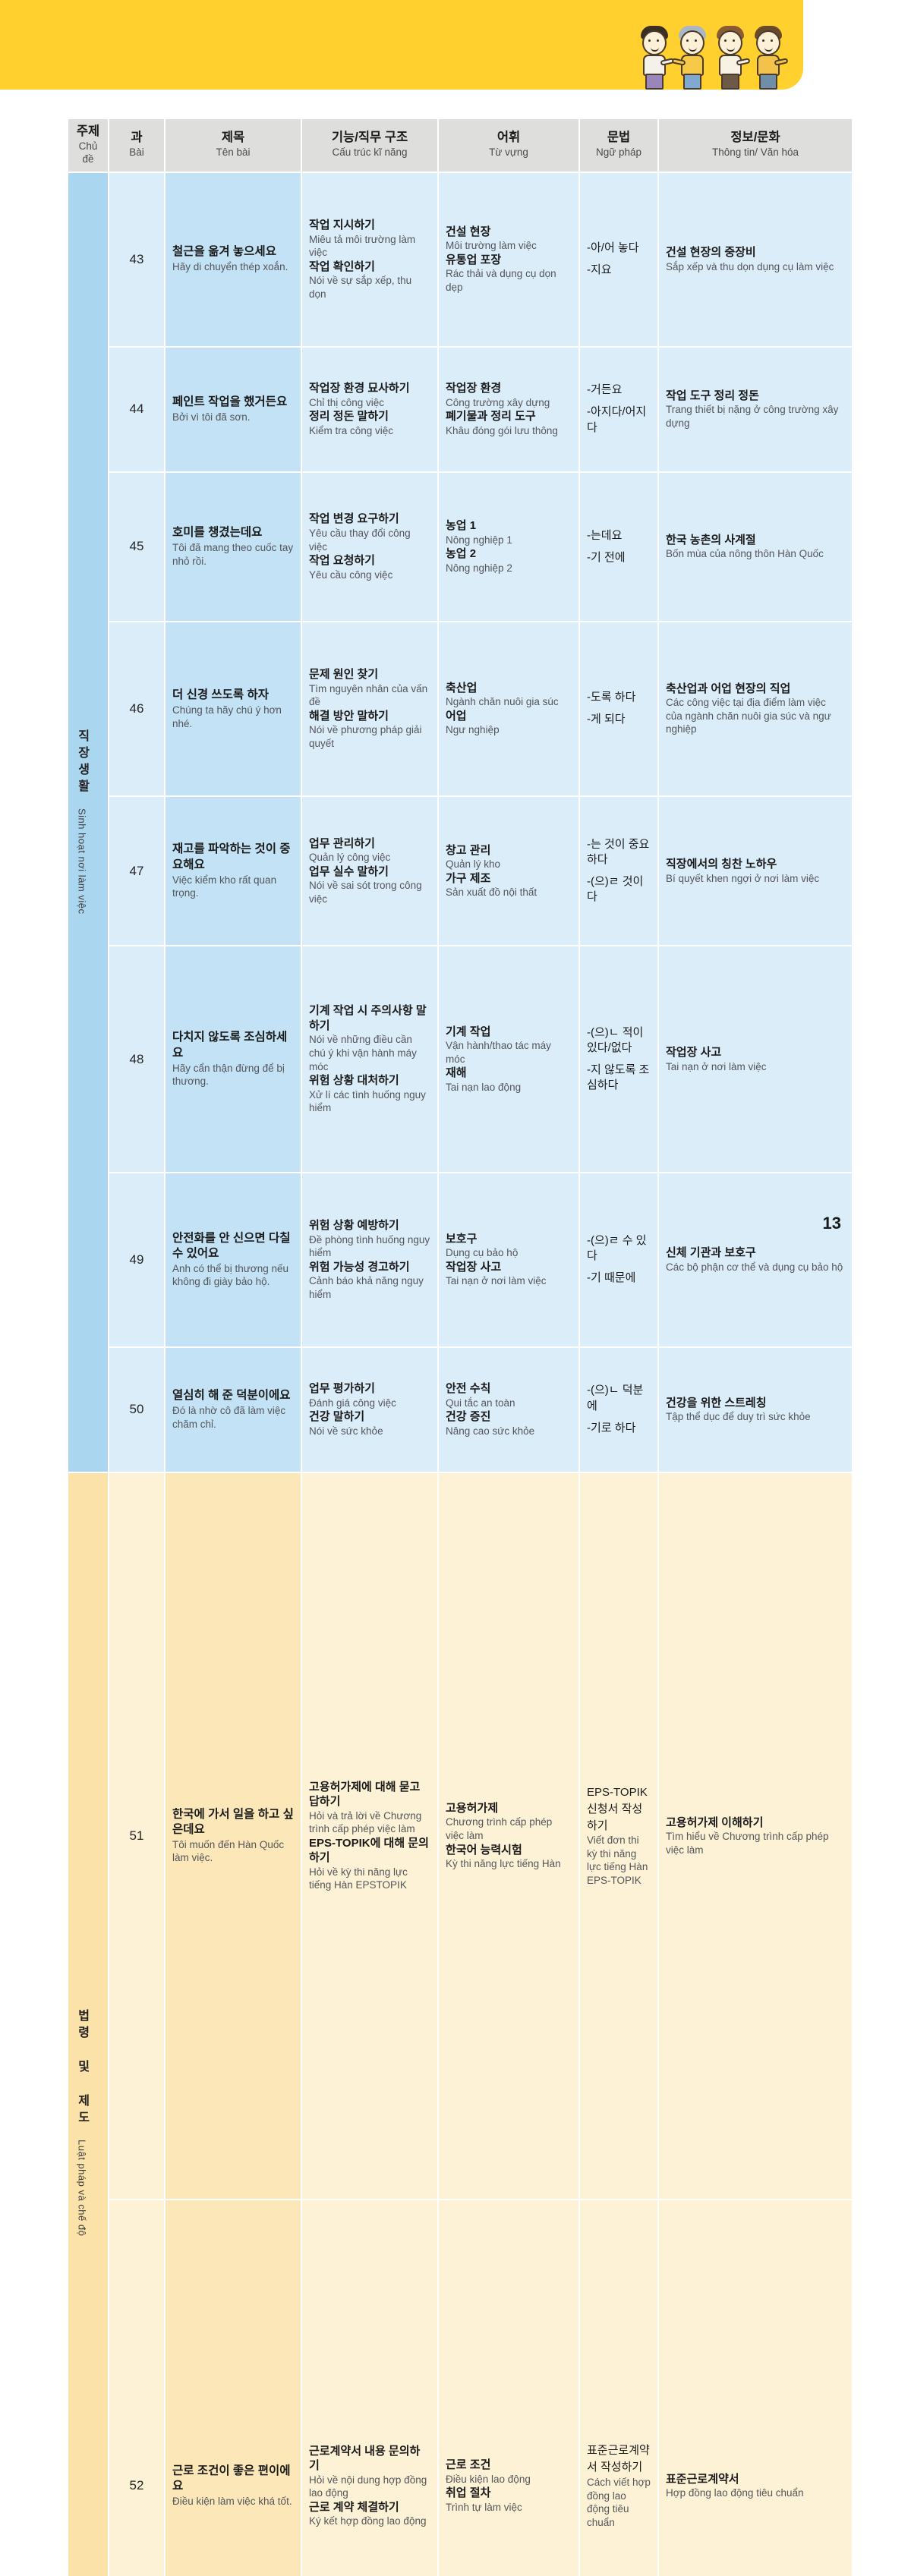 Image resolution: width=911 pixels, height=2576 pixels. I want to click on info-culture-ko: 직장에서의 칭찬 노하우, so click(755, 864).